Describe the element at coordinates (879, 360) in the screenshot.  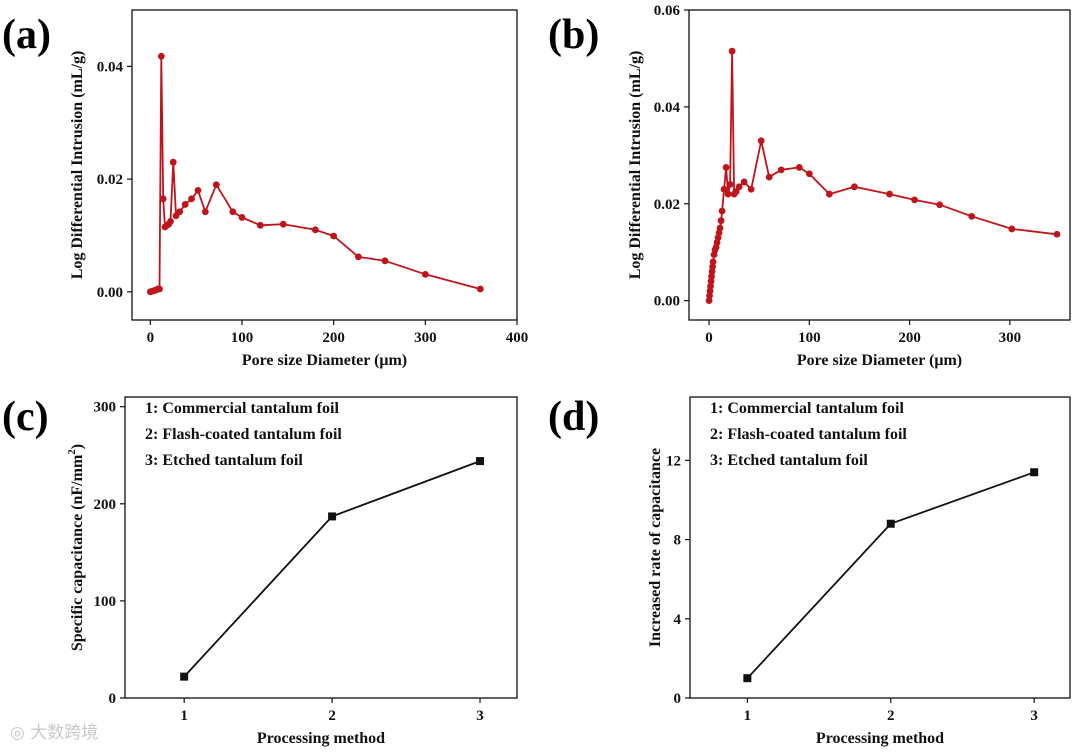
I see `x-axis-title: Pore size Diameter (μm)` at that location.